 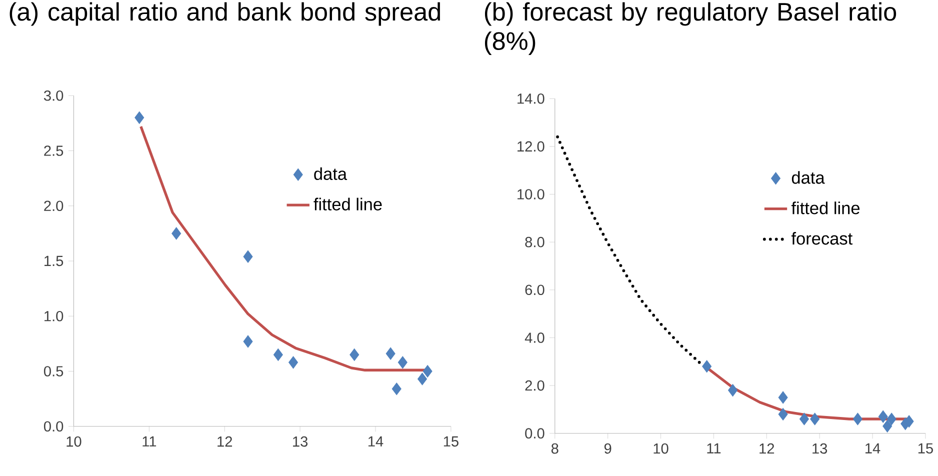 What do you see at coordinates (54, 95) in the screenshot?
I see `y-tick-label: 3.0` at bounding box center [54, 95].